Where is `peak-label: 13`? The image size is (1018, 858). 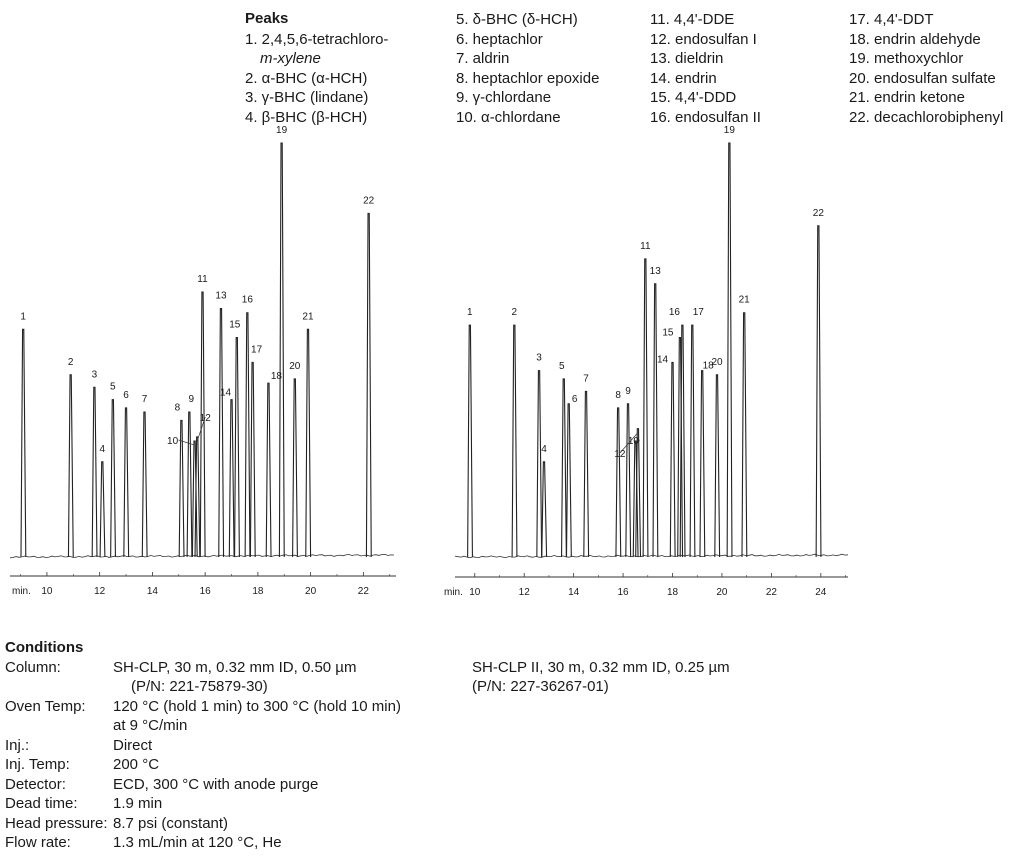 peak-label: 13 is located at coordinates (221, 296).